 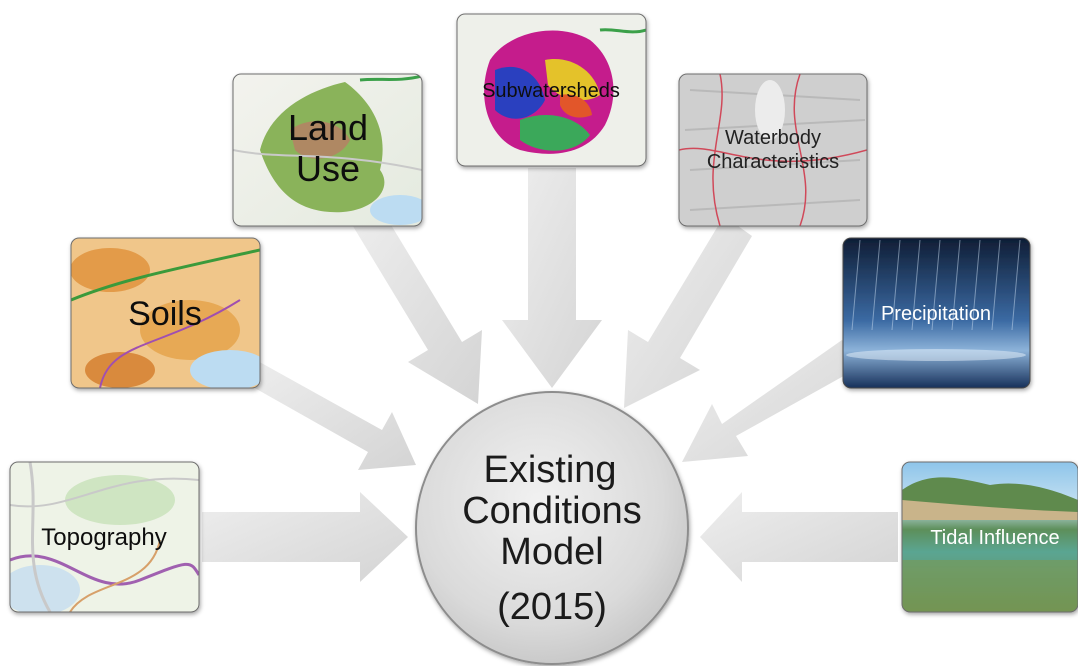 I want to click on arrow-waterbody, so click(x=688, y=312).